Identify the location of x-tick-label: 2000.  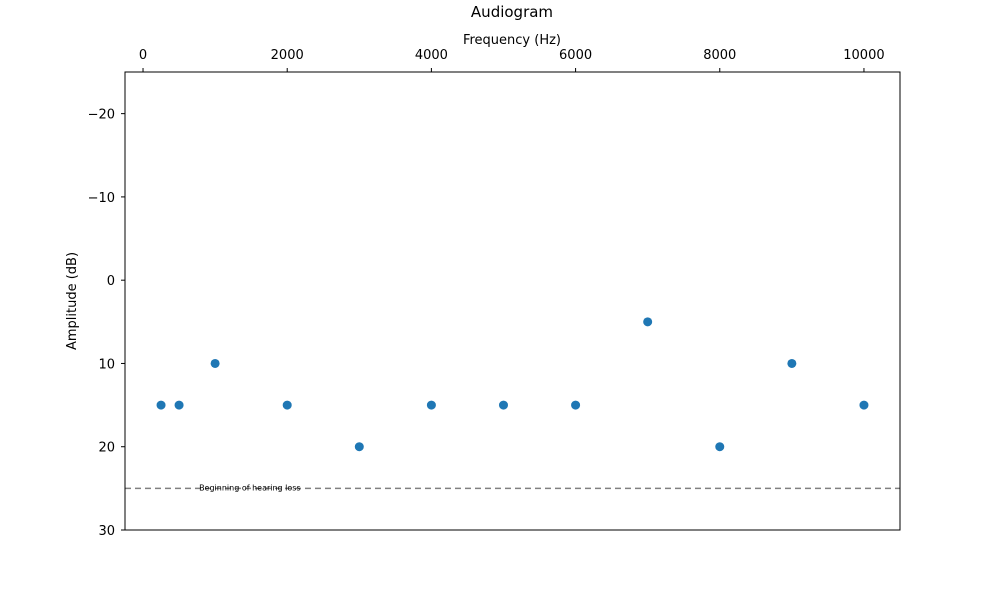
(287, 55).